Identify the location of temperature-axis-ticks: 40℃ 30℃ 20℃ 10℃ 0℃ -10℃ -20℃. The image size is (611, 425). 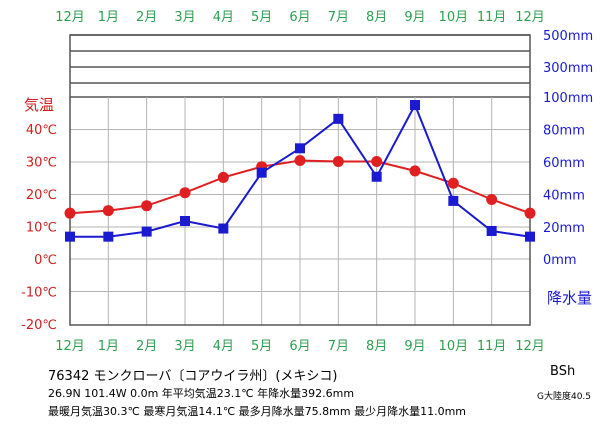
(39, 228).